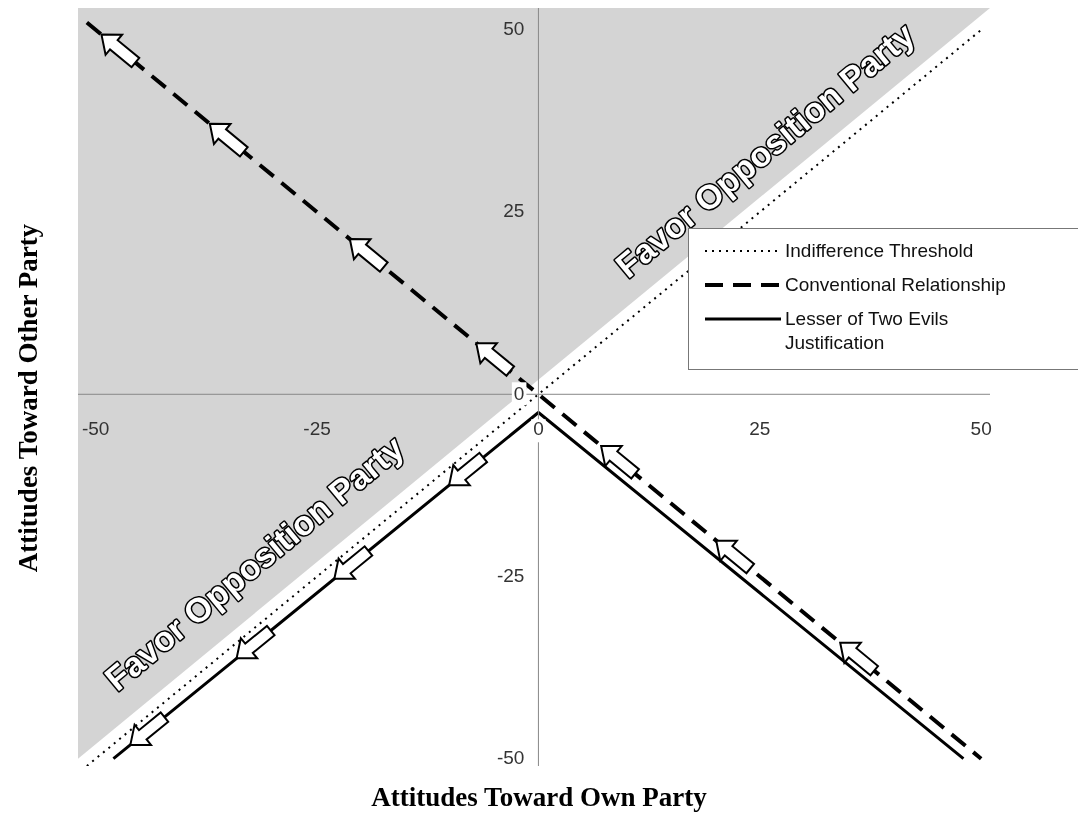 This screenshot has height=834, width=1078. Describe the element at coordinates (514, 29) in the screenshot. I see `y-tick-label: 50` at that location.